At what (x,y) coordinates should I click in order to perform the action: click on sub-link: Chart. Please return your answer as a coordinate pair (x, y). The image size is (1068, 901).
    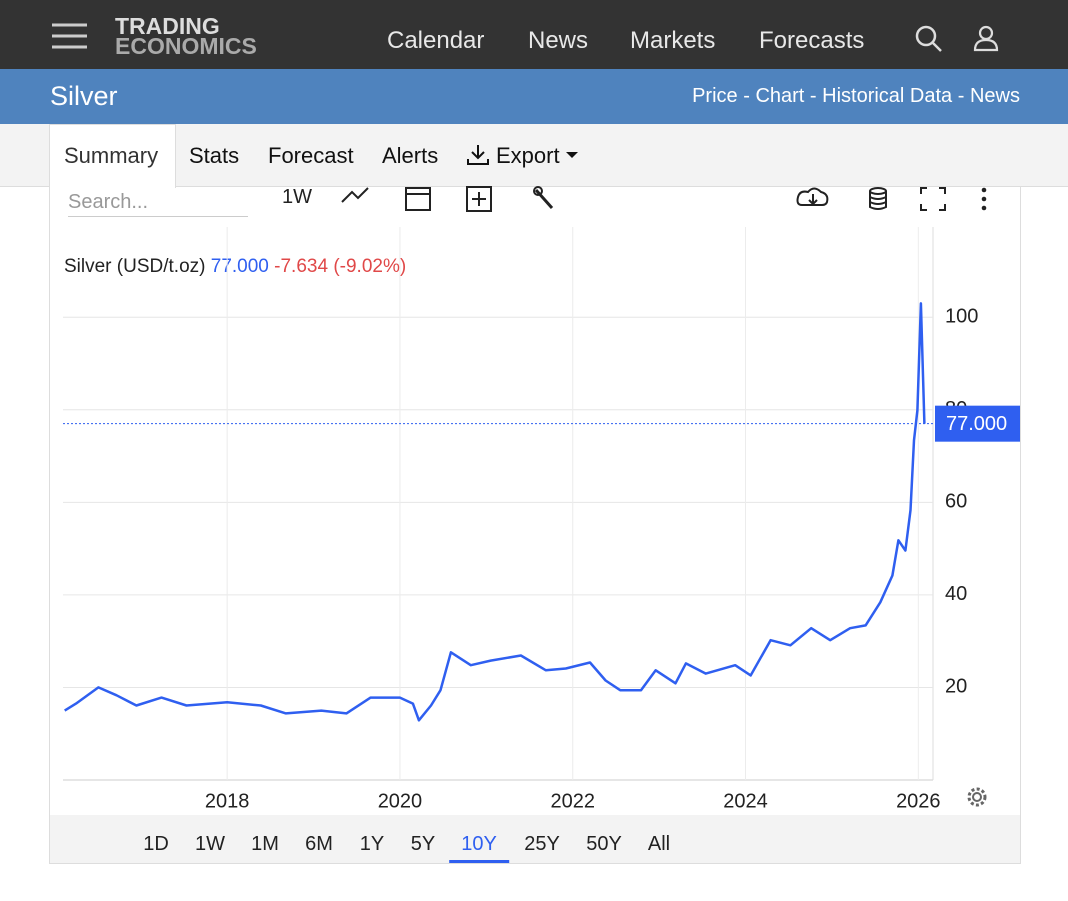
    Looking at the image, I should click on (780, 96).